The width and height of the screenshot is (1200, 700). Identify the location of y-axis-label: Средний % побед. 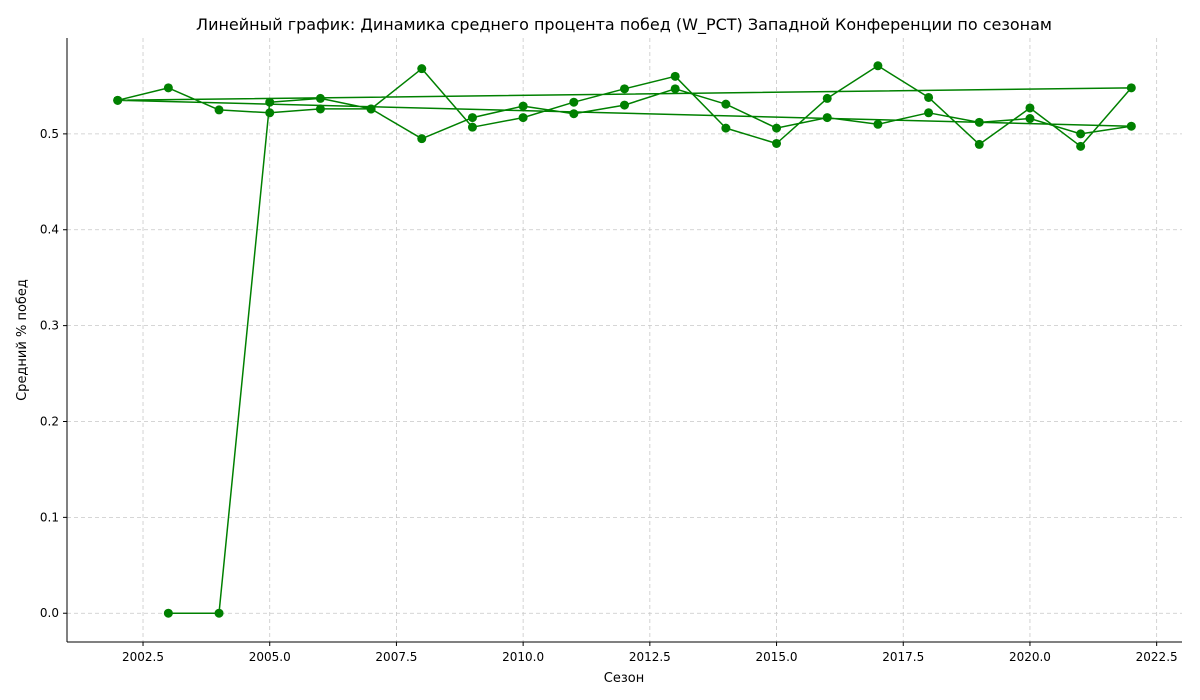
(22, 340).